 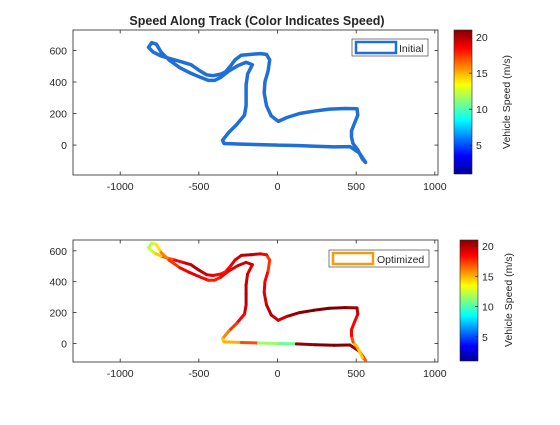 I want to click on initial-track-line, so click(x=257, y=103).